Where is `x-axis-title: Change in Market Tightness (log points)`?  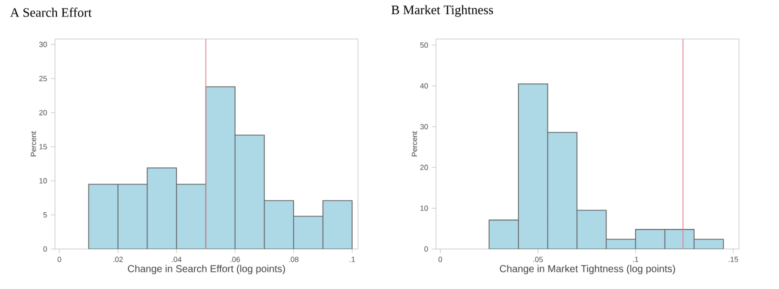 x-axis-title: Change in Market Tightness (log points) is located at coordinates (588, 269).